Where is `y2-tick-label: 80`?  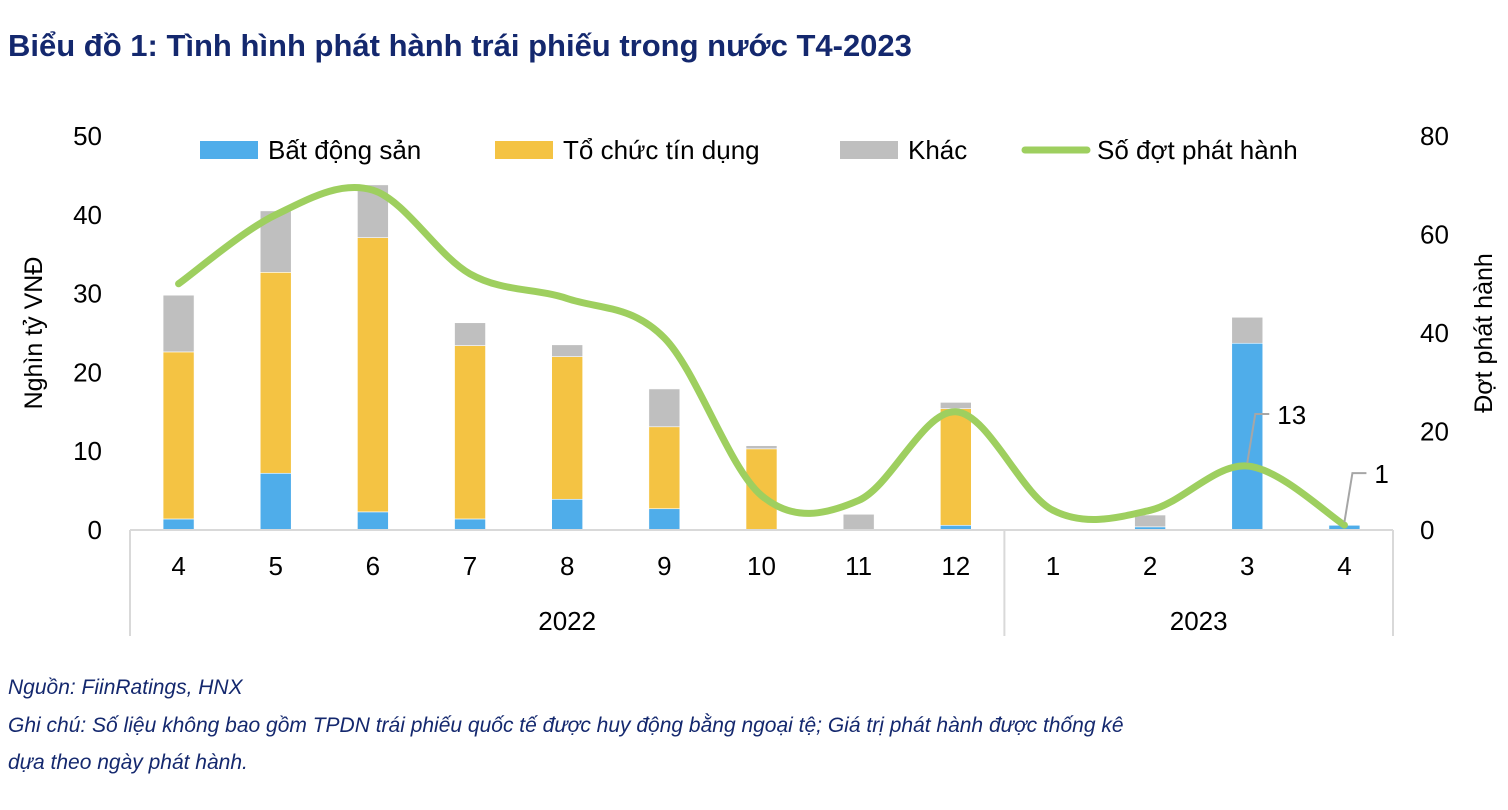
y2-tick-label: 80 is located at coordinates (1434, 136).